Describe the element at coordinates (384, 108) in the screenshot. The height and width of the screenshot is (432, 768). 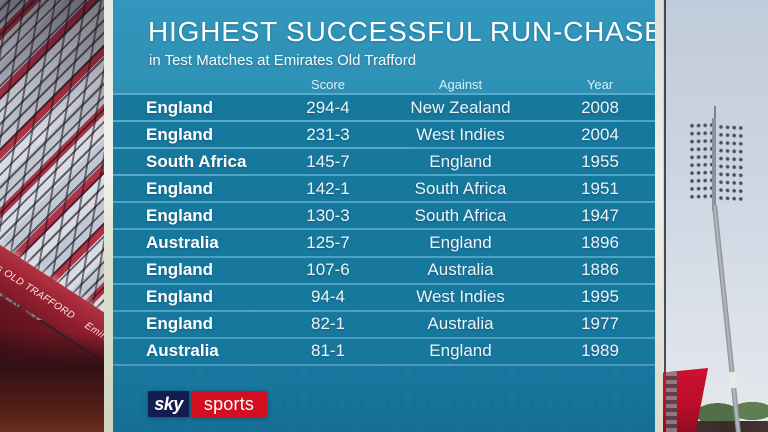
I see `table-row: England 294-4 New Zealand 2008` at that location.